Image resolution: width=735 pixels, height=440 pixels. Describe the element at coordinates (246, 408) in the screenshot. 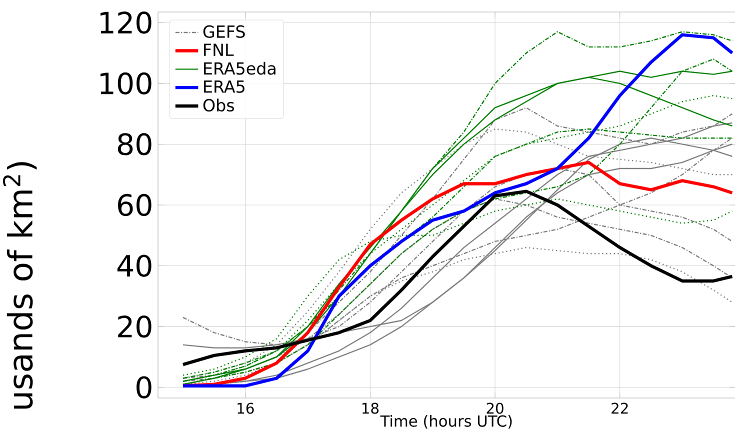

I see `x-tick-label: 16` at that location.